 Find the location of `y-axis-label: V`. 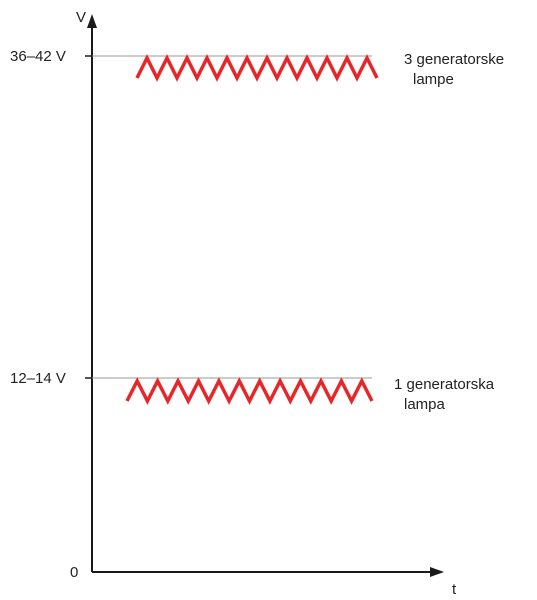

y-axis-label: V is located at coordinates (81, 17).